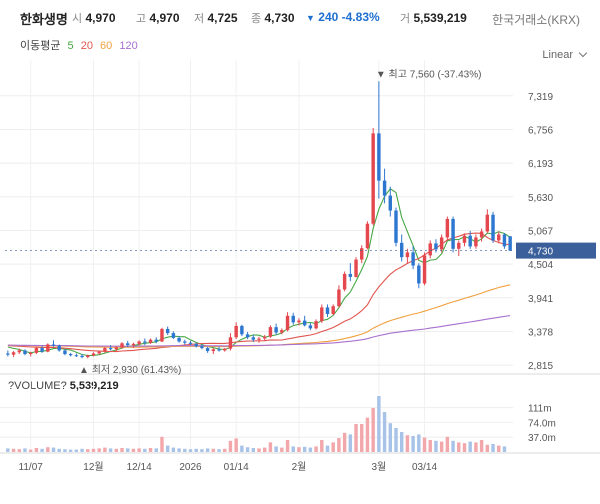 The width and height of the screenshot is (600, 504). I want to click on volume-tick-label: 111m, so click(540, 409).